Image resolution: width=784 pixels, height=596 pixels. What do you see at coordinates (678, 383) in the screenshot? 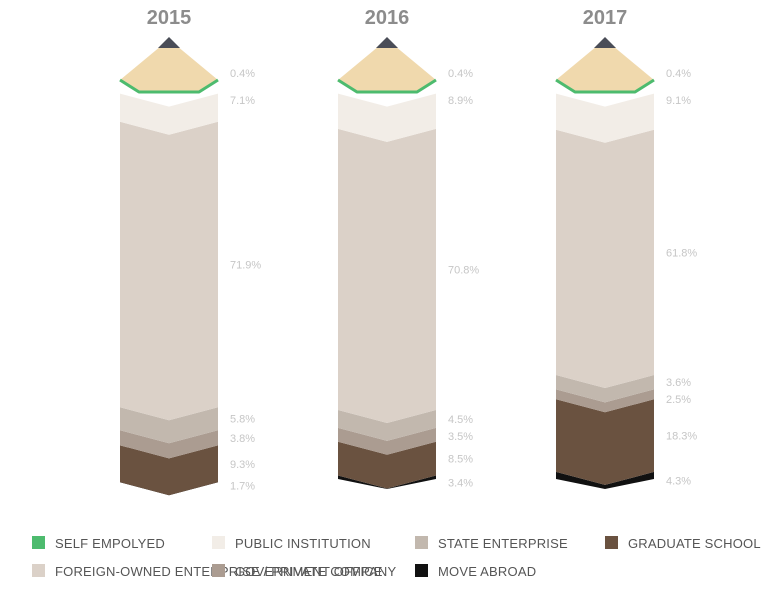
I see `pct-label-state-2017: 3.6%` at bounding box center [678, 383].